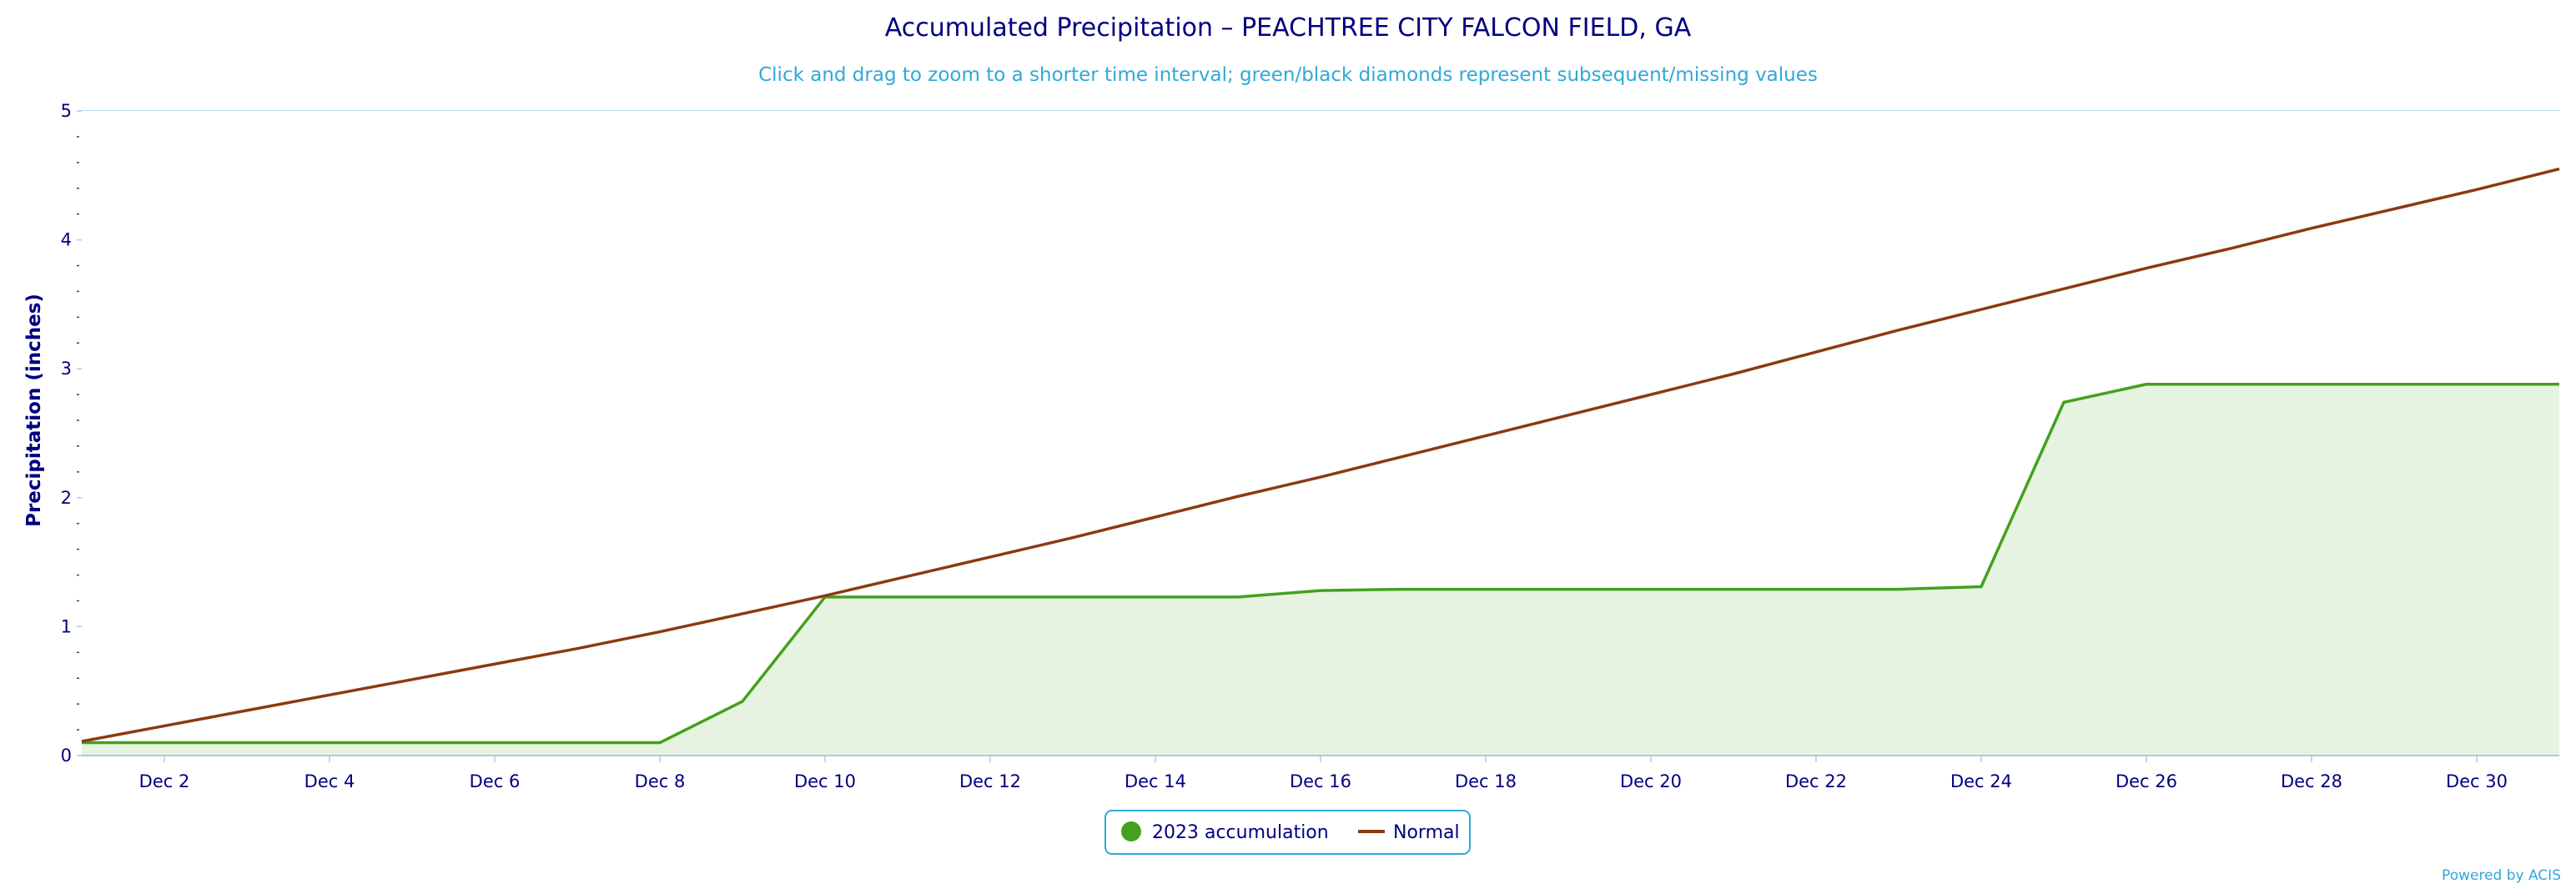 This screenshot has height=889, width=2576. Describe the element at coordinates (34, 410) in the screenshot. I see `y-axis-label: Precipitation (inches)` at that location.